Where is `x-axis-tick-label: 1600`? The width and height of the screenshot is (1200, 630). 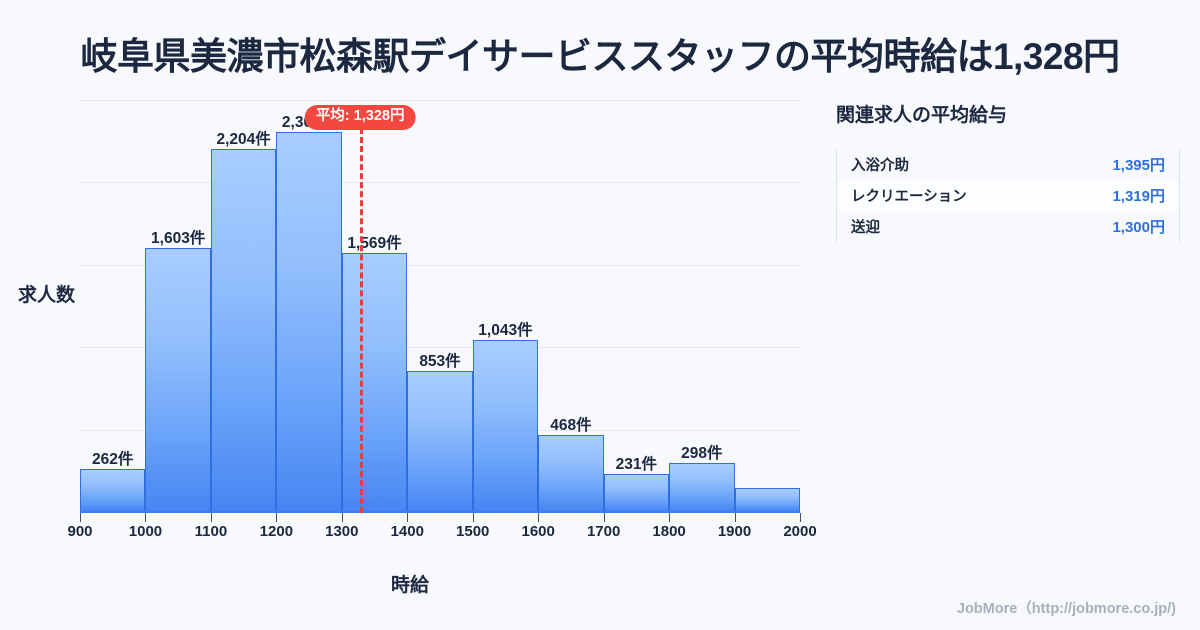 x-axis-tick-label: 1600 is located at coordinates (538, 531).